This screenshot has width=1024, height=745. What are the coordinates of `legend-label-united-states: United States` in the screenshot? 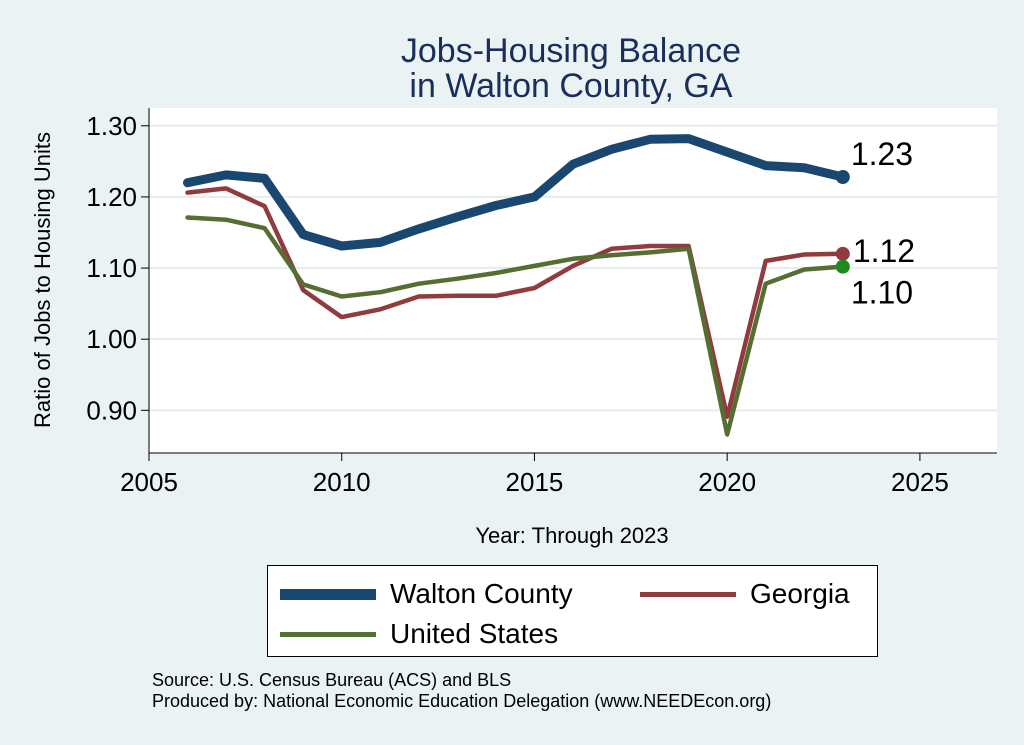 It's located at (474, 633).